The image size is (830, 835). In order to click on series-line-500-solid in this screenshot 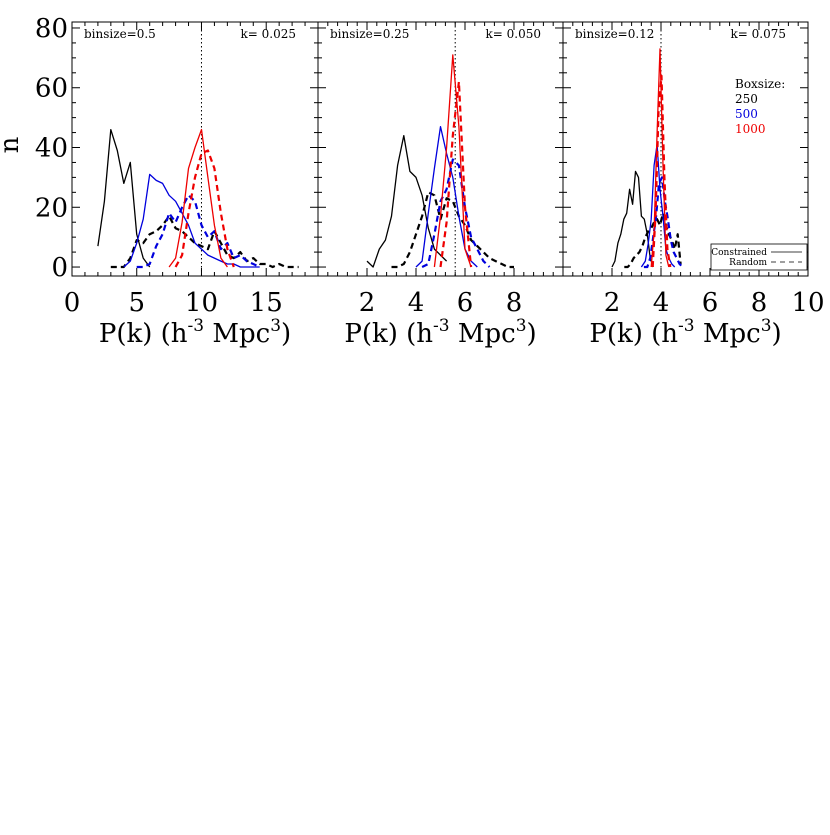, I will do `click(191, 220)`.